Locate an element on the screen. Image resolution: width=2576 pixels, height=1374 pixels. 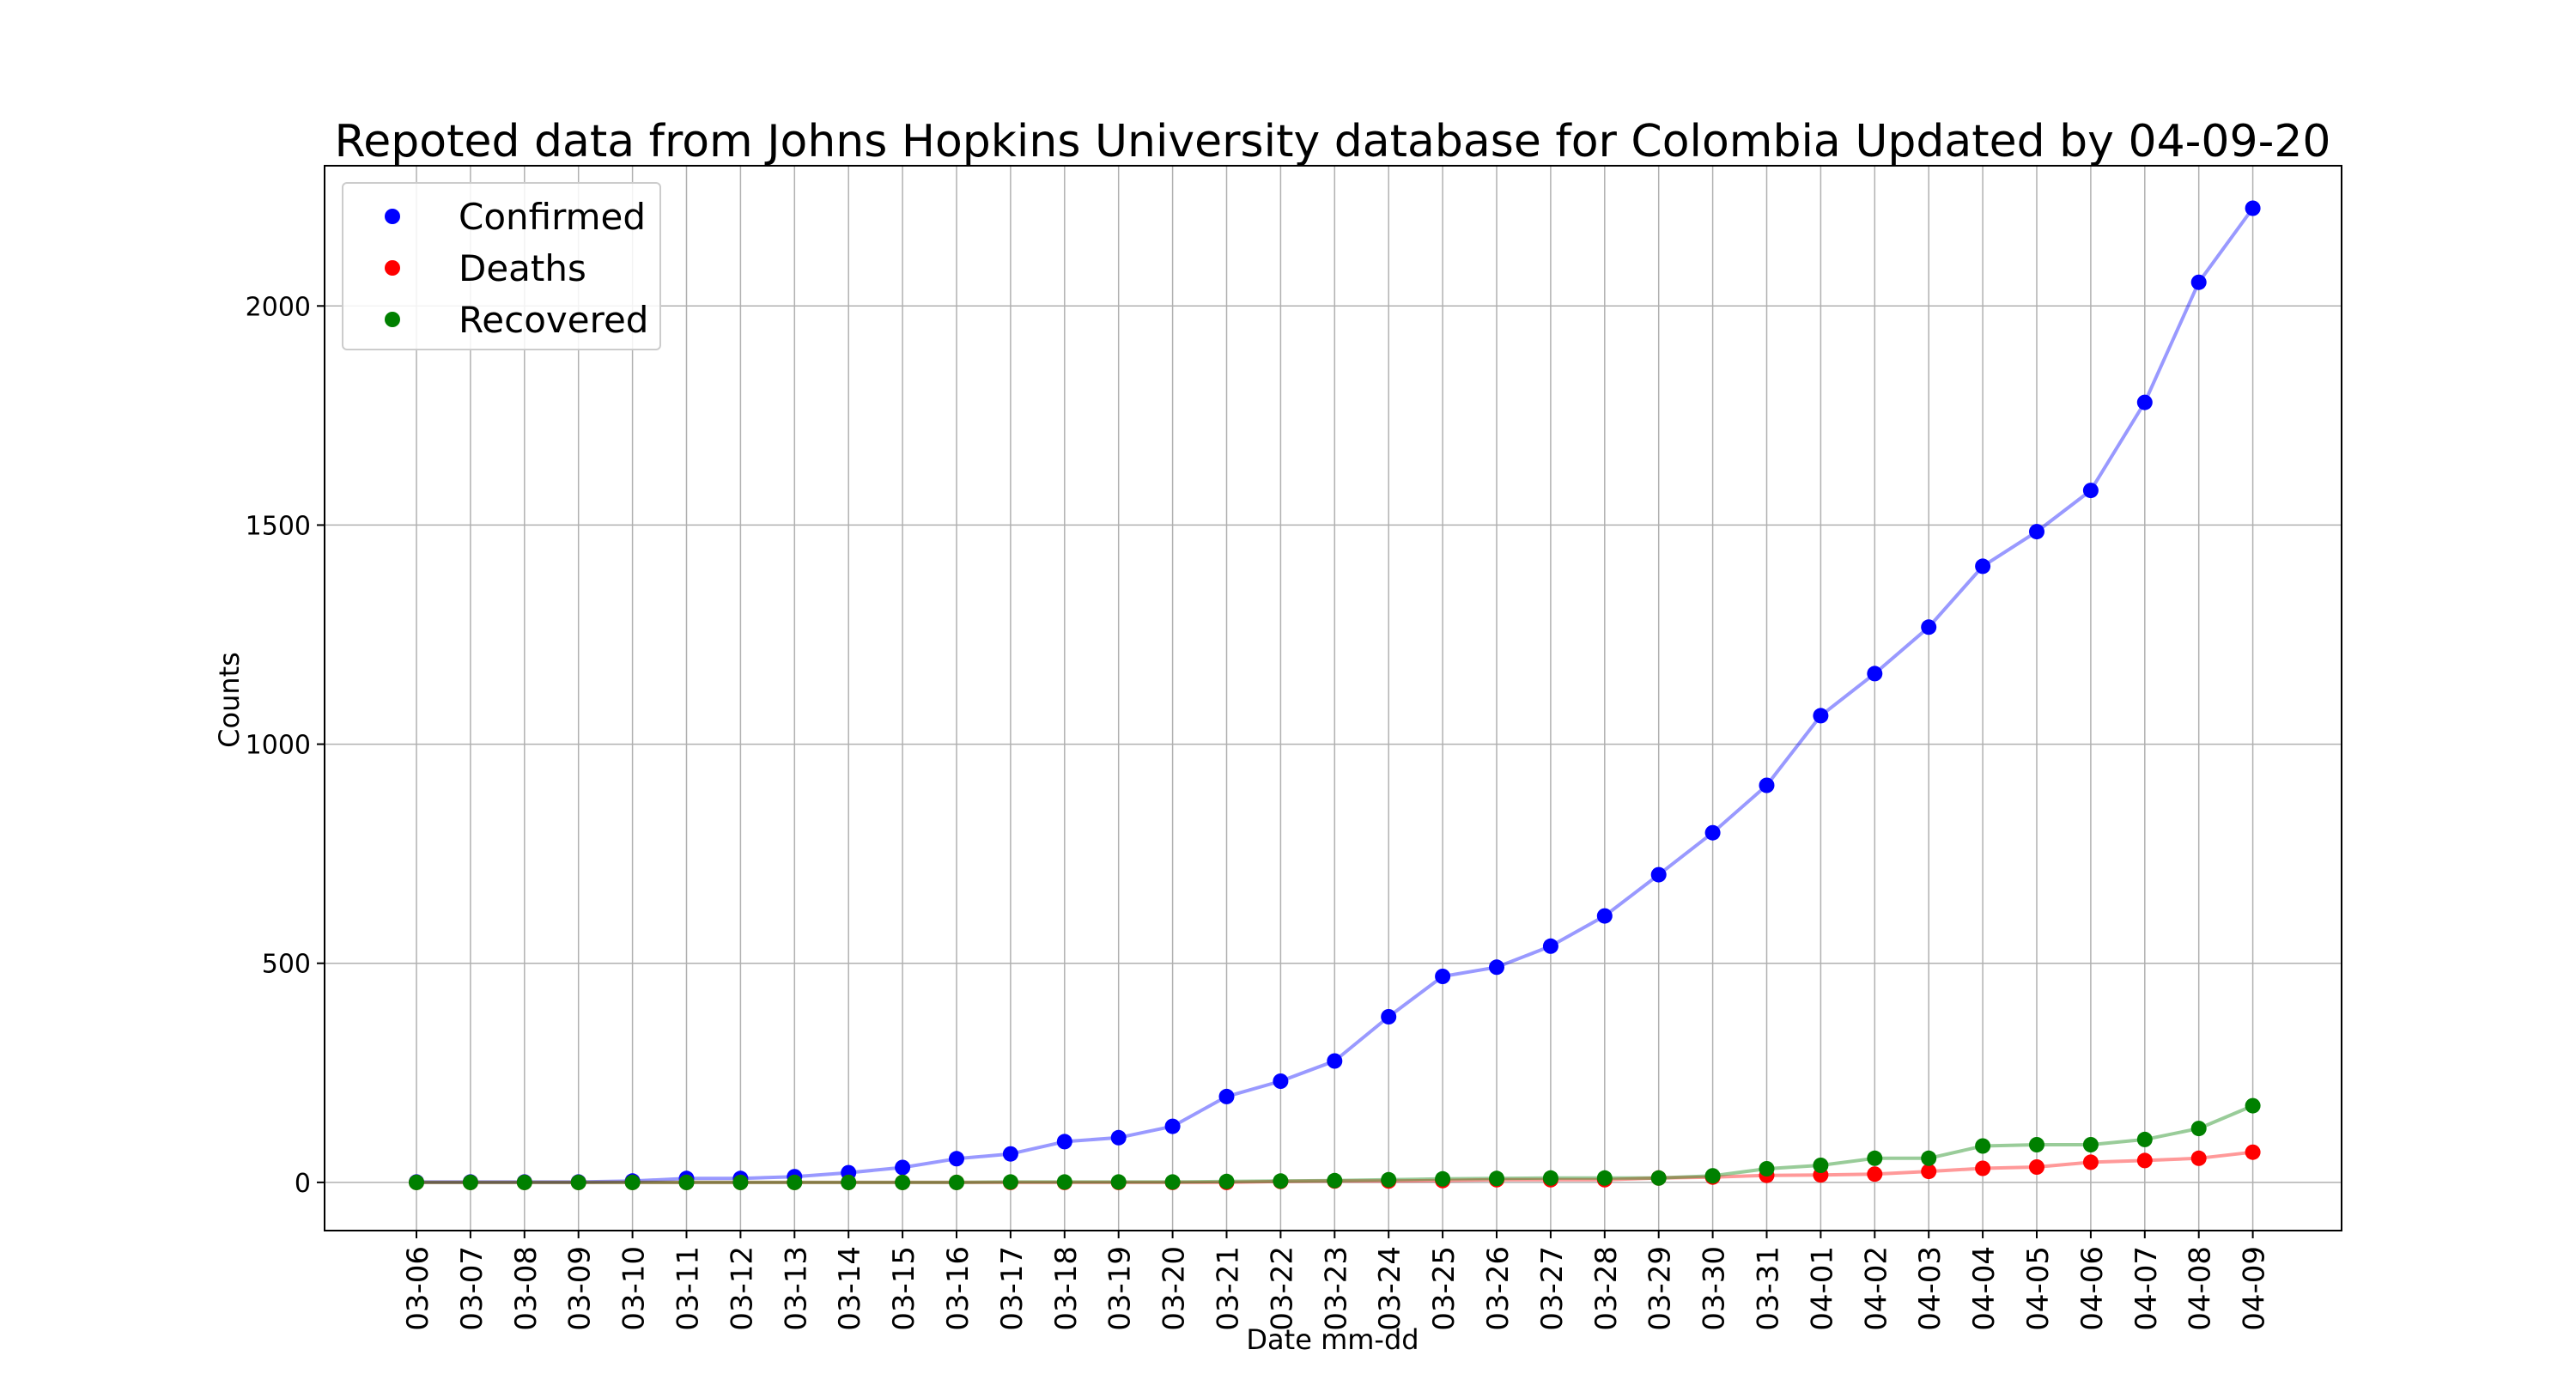
legend-item-recovered: Recovered is located at coordinates (516, 319).